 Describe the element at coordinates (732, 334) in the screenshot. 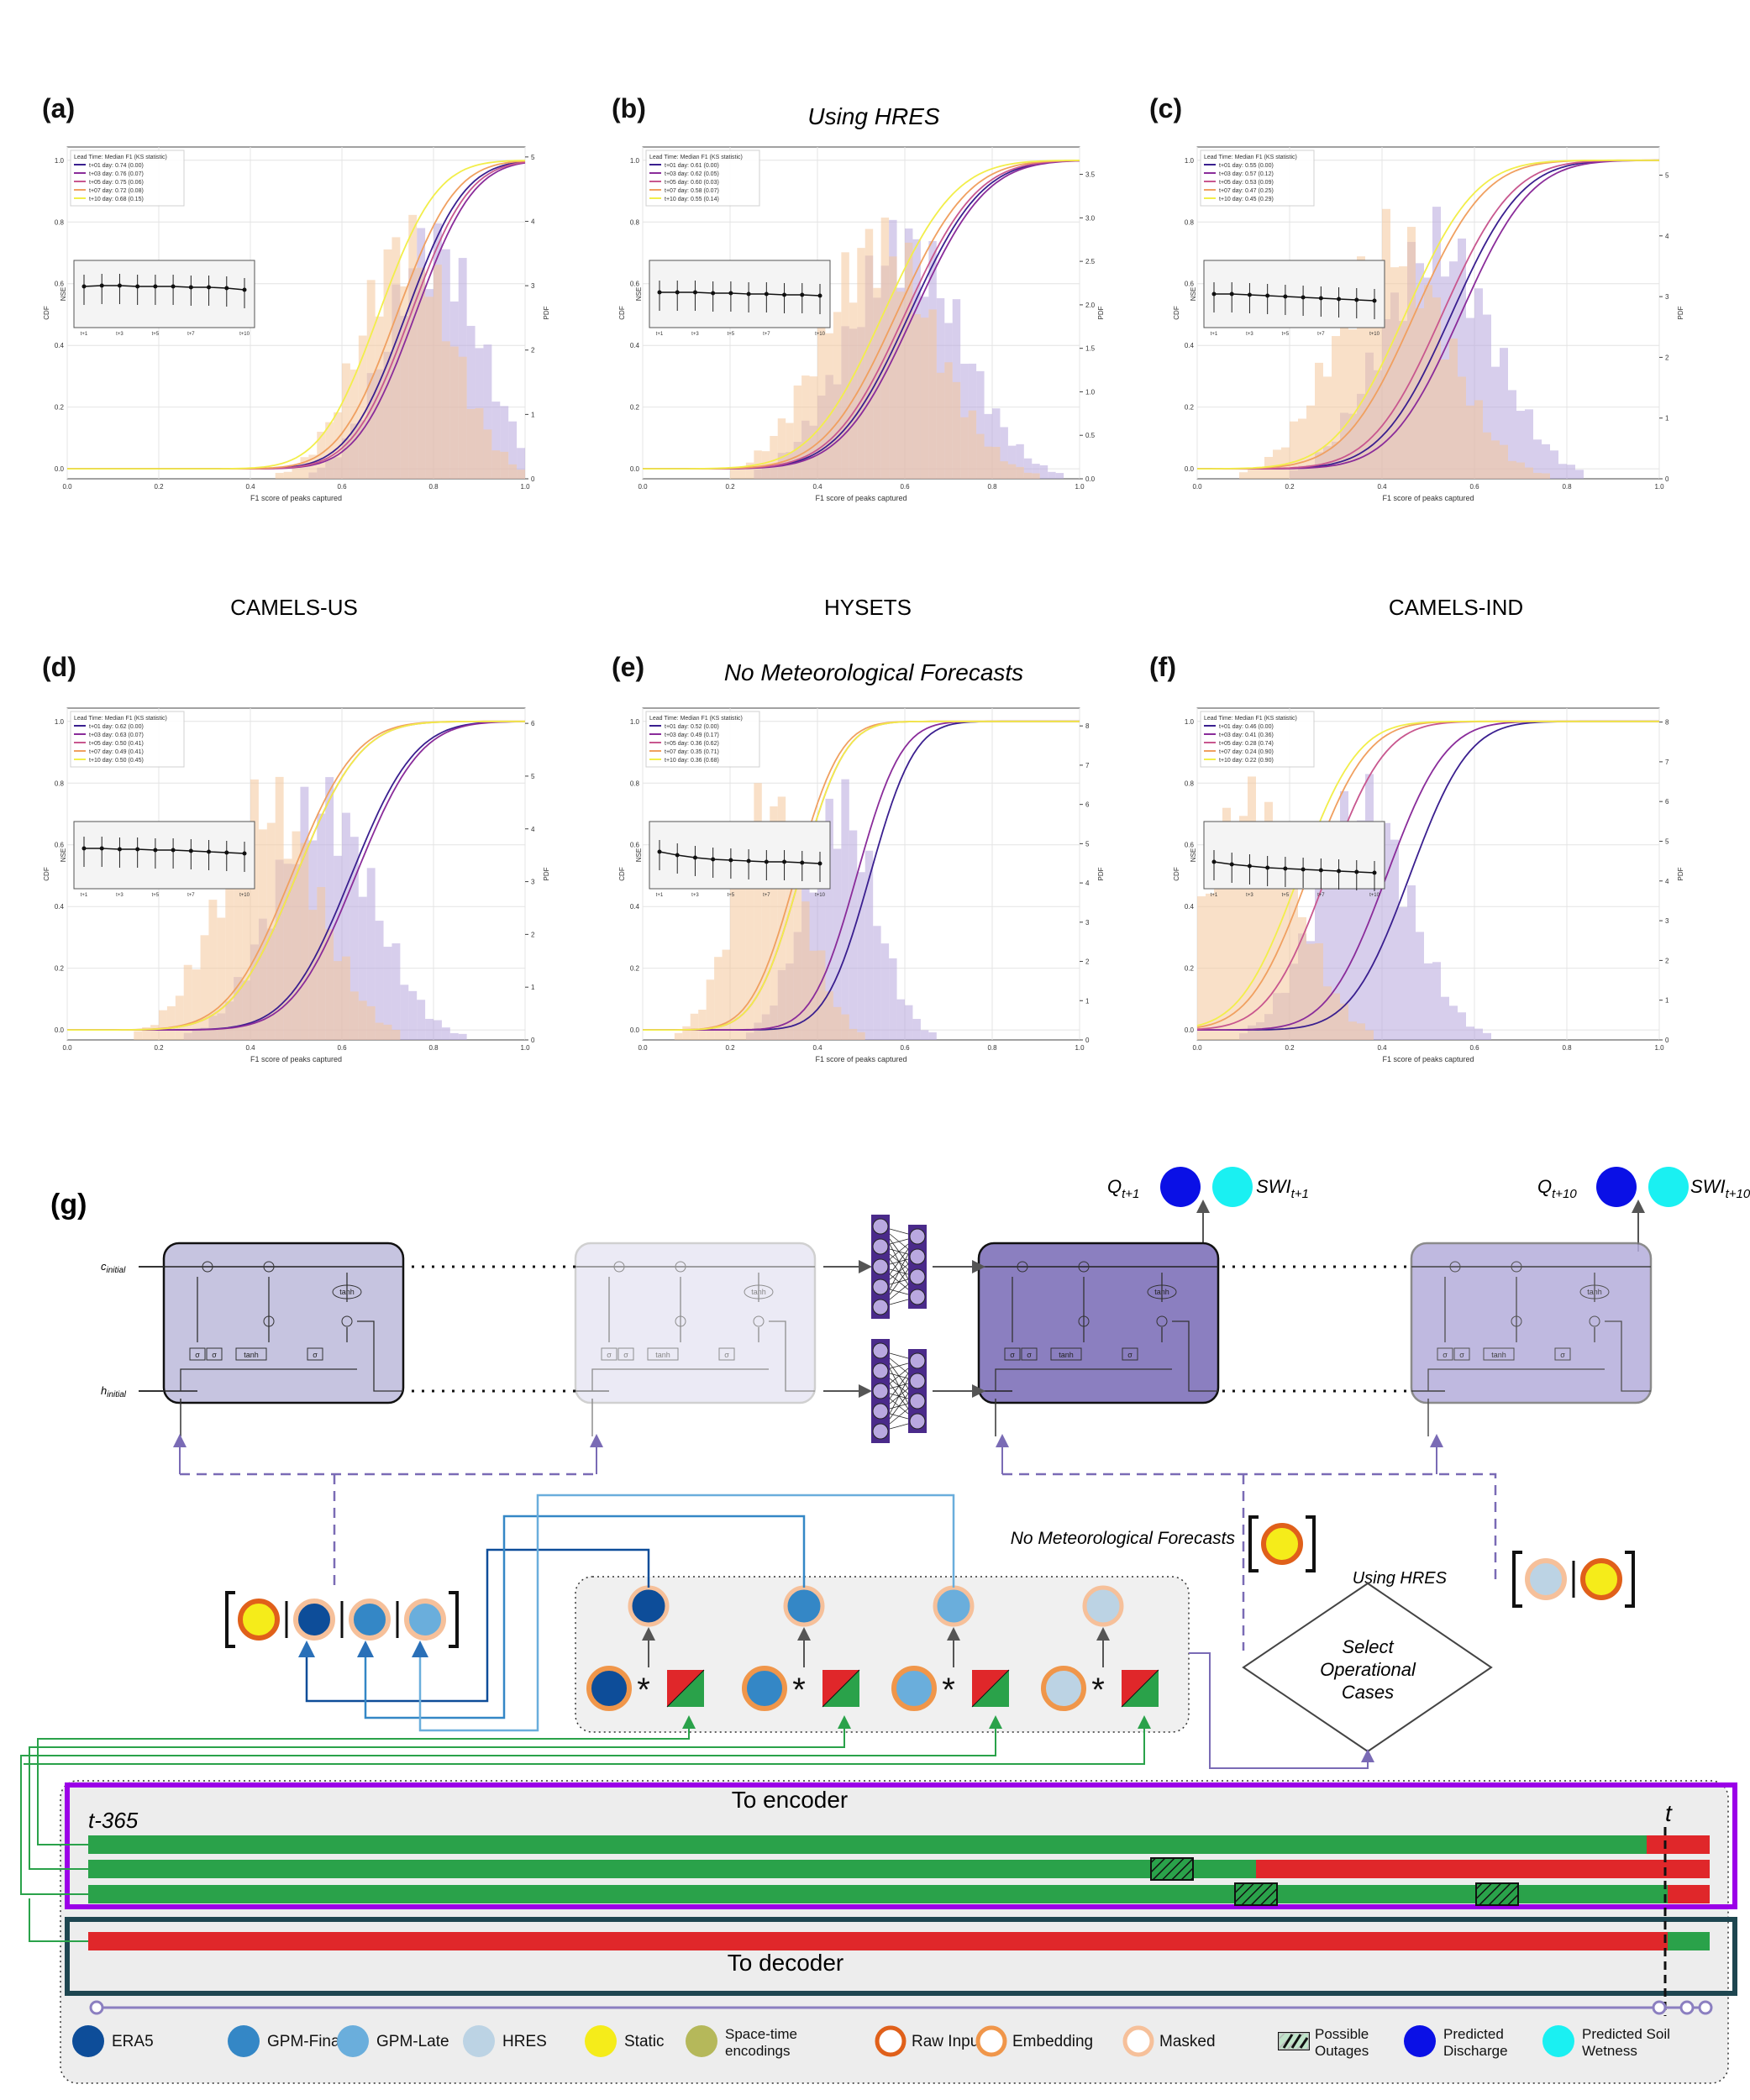

I see `inset-x-tick: t+5` at that location.